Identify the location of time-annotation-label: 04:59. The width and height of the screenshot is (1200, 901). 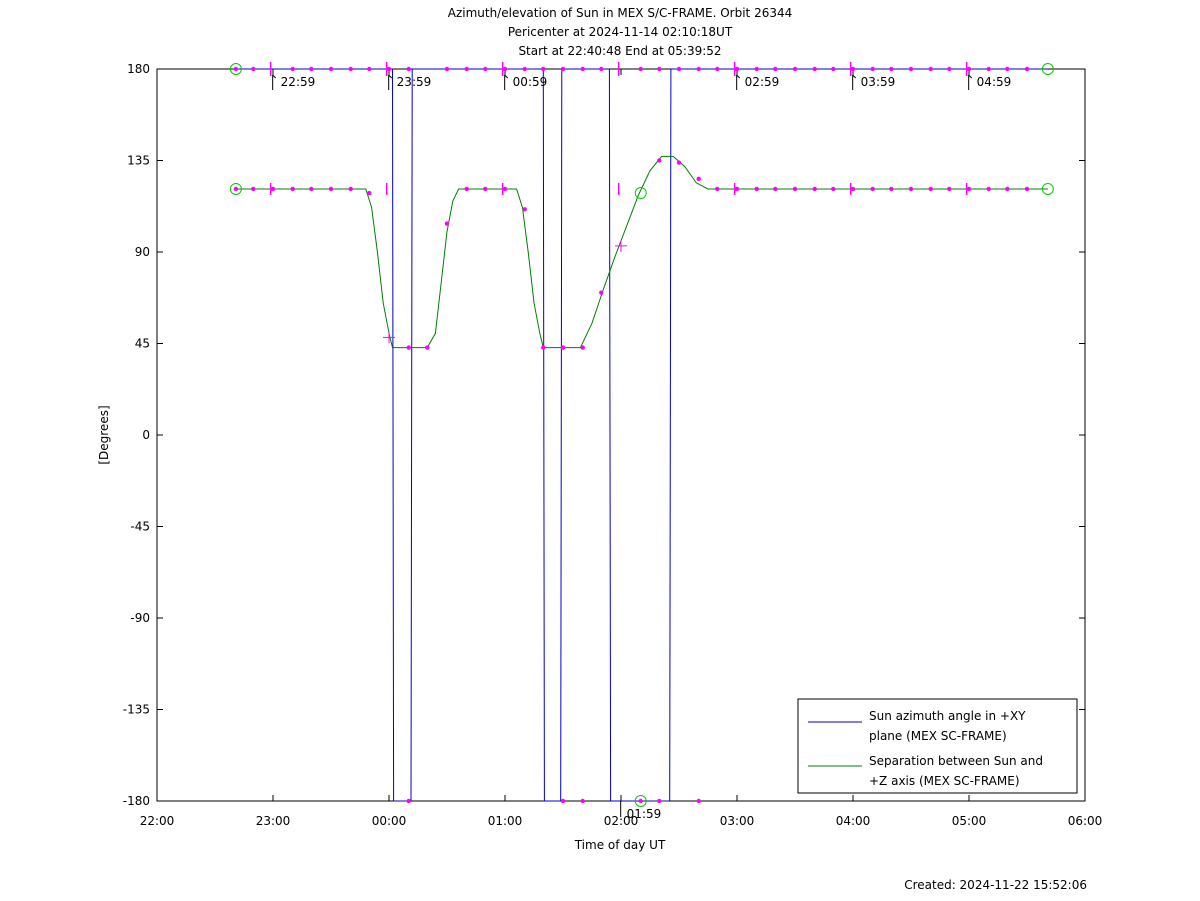
(994, 82).